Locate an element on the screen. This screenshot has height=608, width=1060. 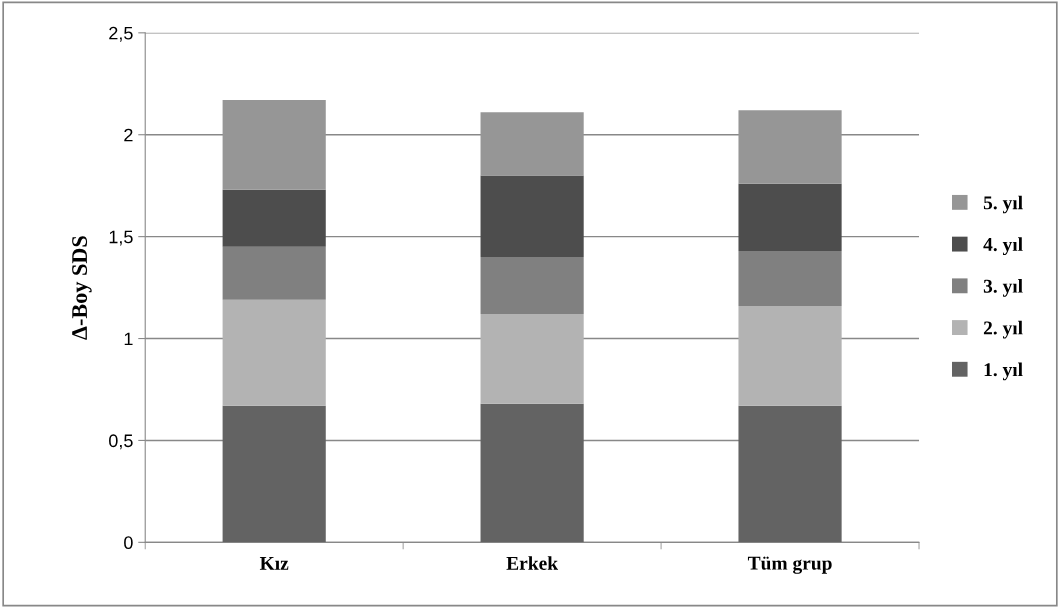
legend-label: 1. yıl is located at coordinates (1003, 371).